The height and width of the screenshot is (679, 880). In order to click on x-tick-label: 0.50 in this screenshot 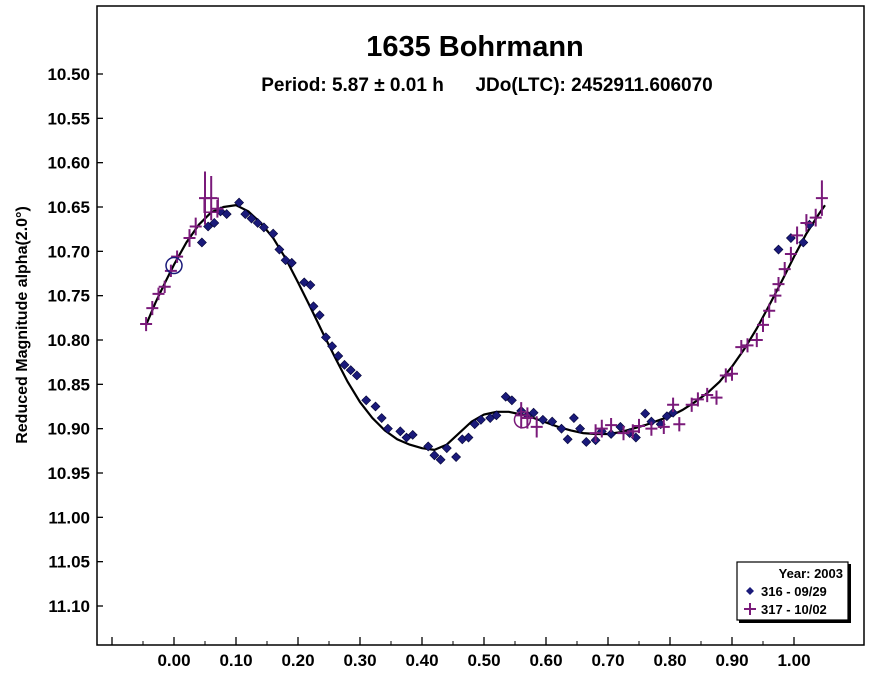, I will do `click(483, 660)`.